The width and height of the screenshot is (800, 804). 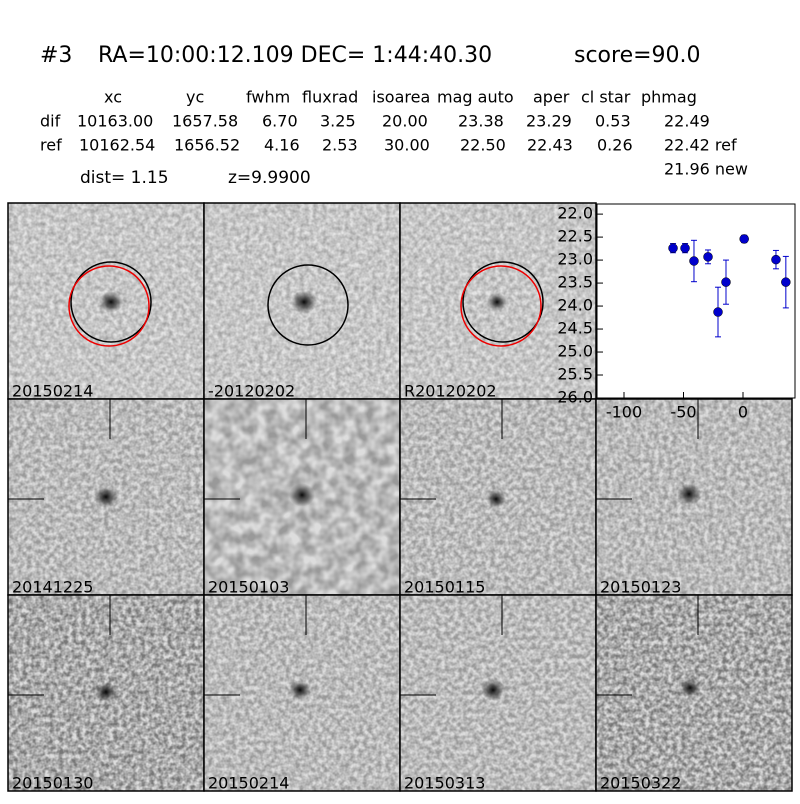 I want to click on column-header: phmag, so click(x=669, y=97).